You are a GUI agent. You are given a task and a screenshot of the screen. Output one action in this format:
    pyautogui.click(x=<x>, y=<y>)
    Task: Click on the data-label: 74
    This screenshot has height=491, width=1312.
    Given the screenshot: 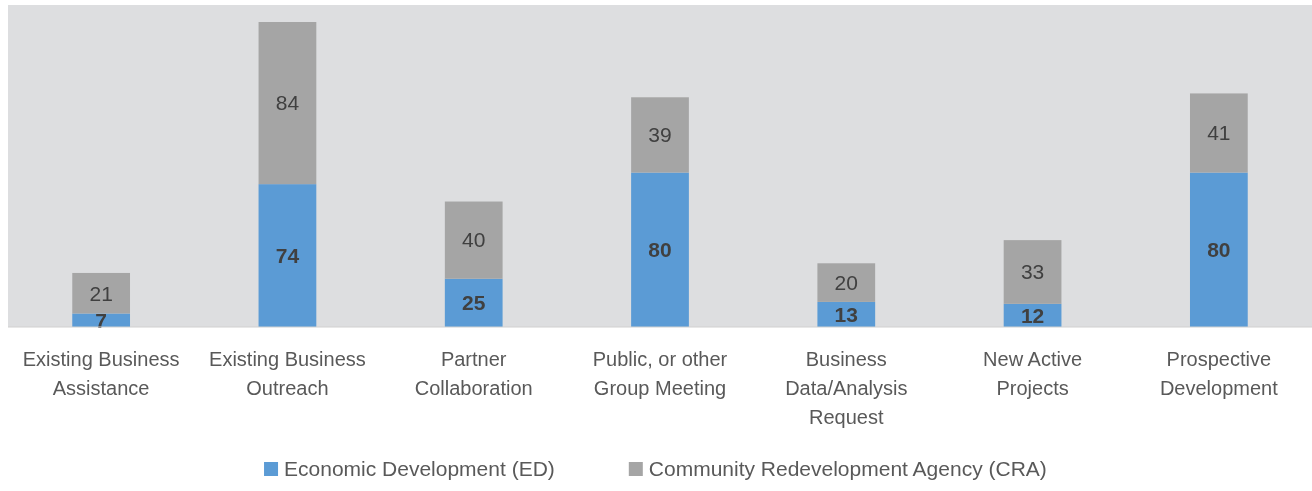 What is the action you would take?
    pyautogui.click(x=287, y=255)
    